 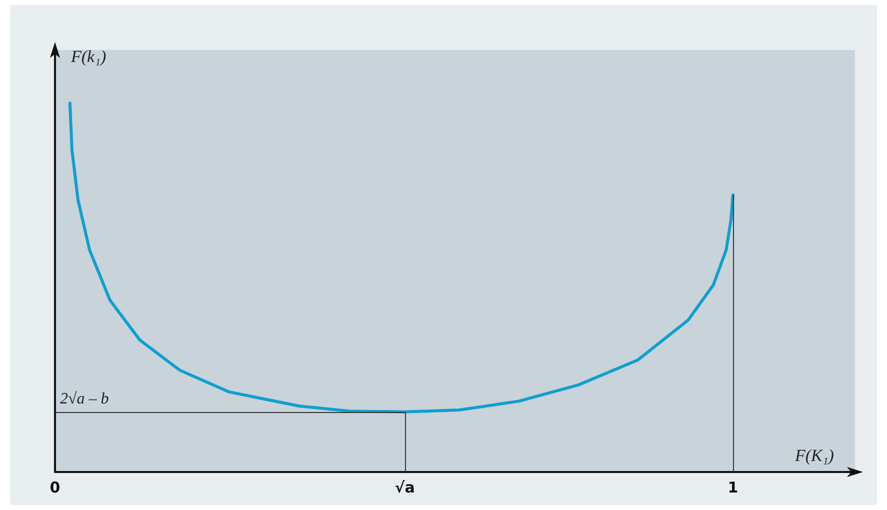 I want to click on x-tick-label: 1, so click(x=733, y=487).